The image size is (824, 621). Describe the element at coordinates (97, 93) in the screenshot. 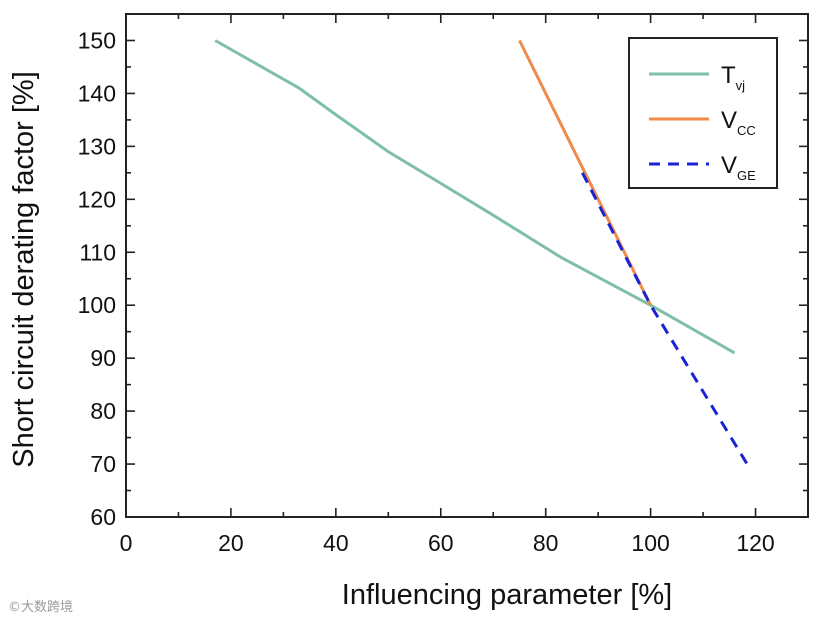

I see `y-tick-label: 140` at that location.